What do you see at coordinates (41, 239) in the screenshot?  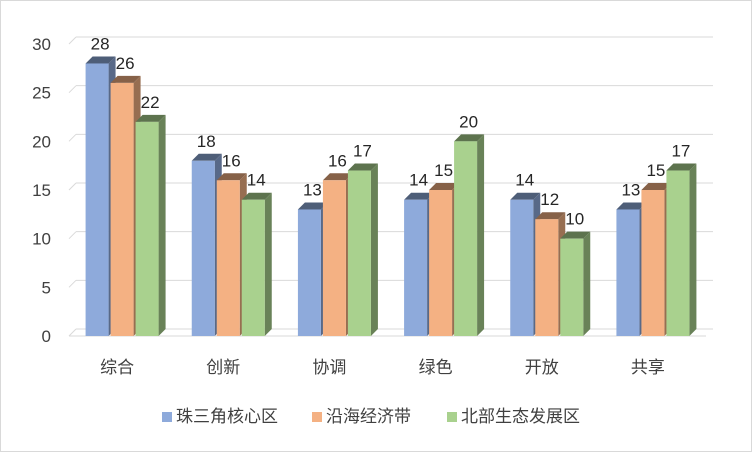 I see `y-tick-label: 10` at bounding box center [41, 239].